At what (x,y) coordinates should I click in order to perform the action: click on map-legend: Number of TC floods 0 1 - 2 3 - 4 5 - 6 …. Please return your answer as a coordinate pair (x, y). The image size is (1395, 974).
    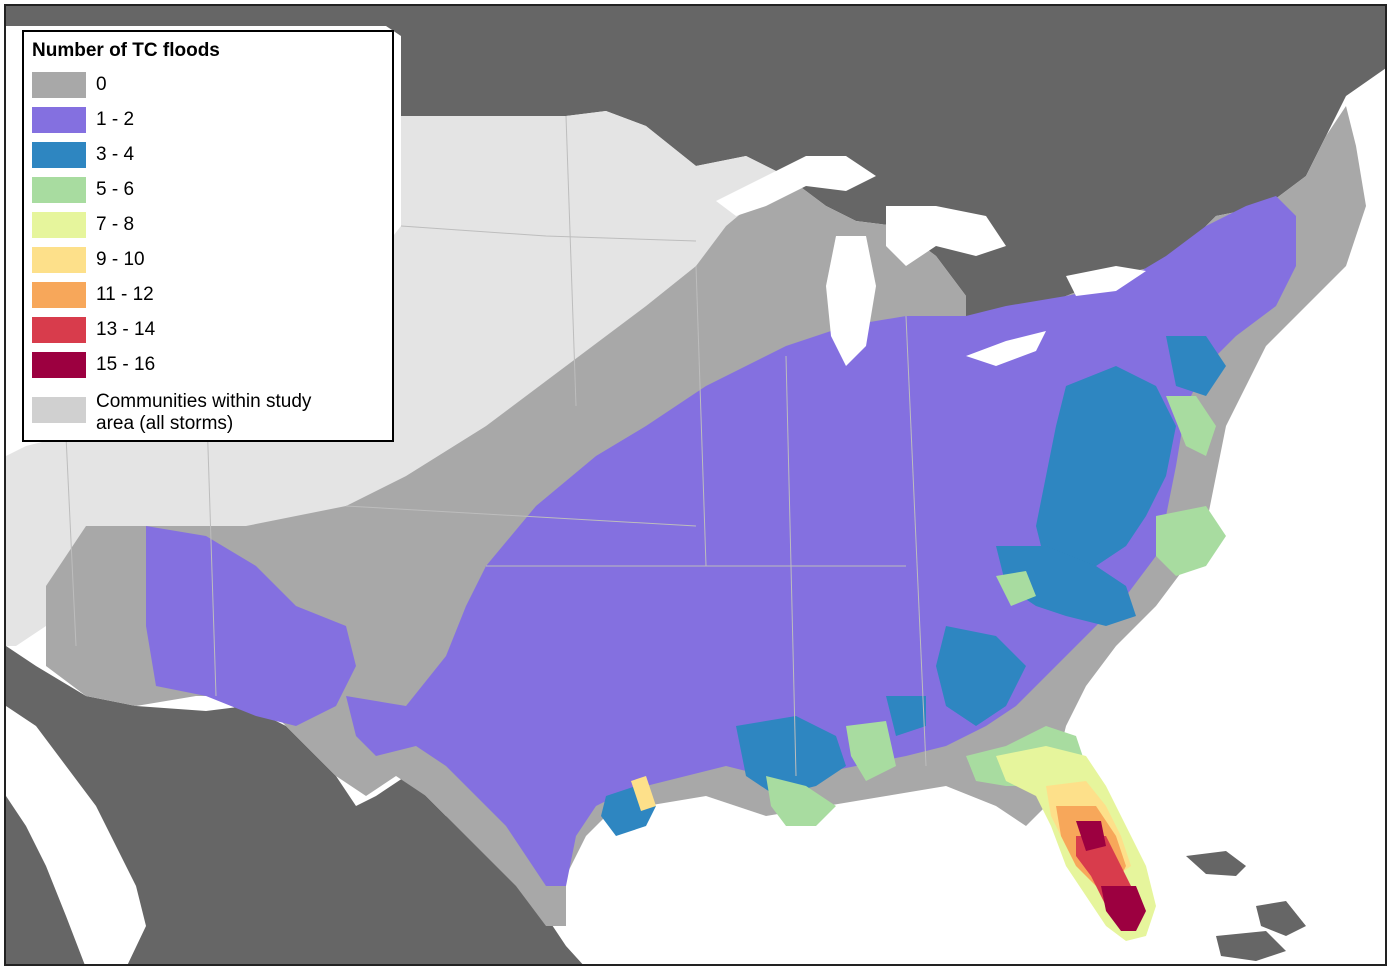
    Looking at the image, I should click on (208, 236).